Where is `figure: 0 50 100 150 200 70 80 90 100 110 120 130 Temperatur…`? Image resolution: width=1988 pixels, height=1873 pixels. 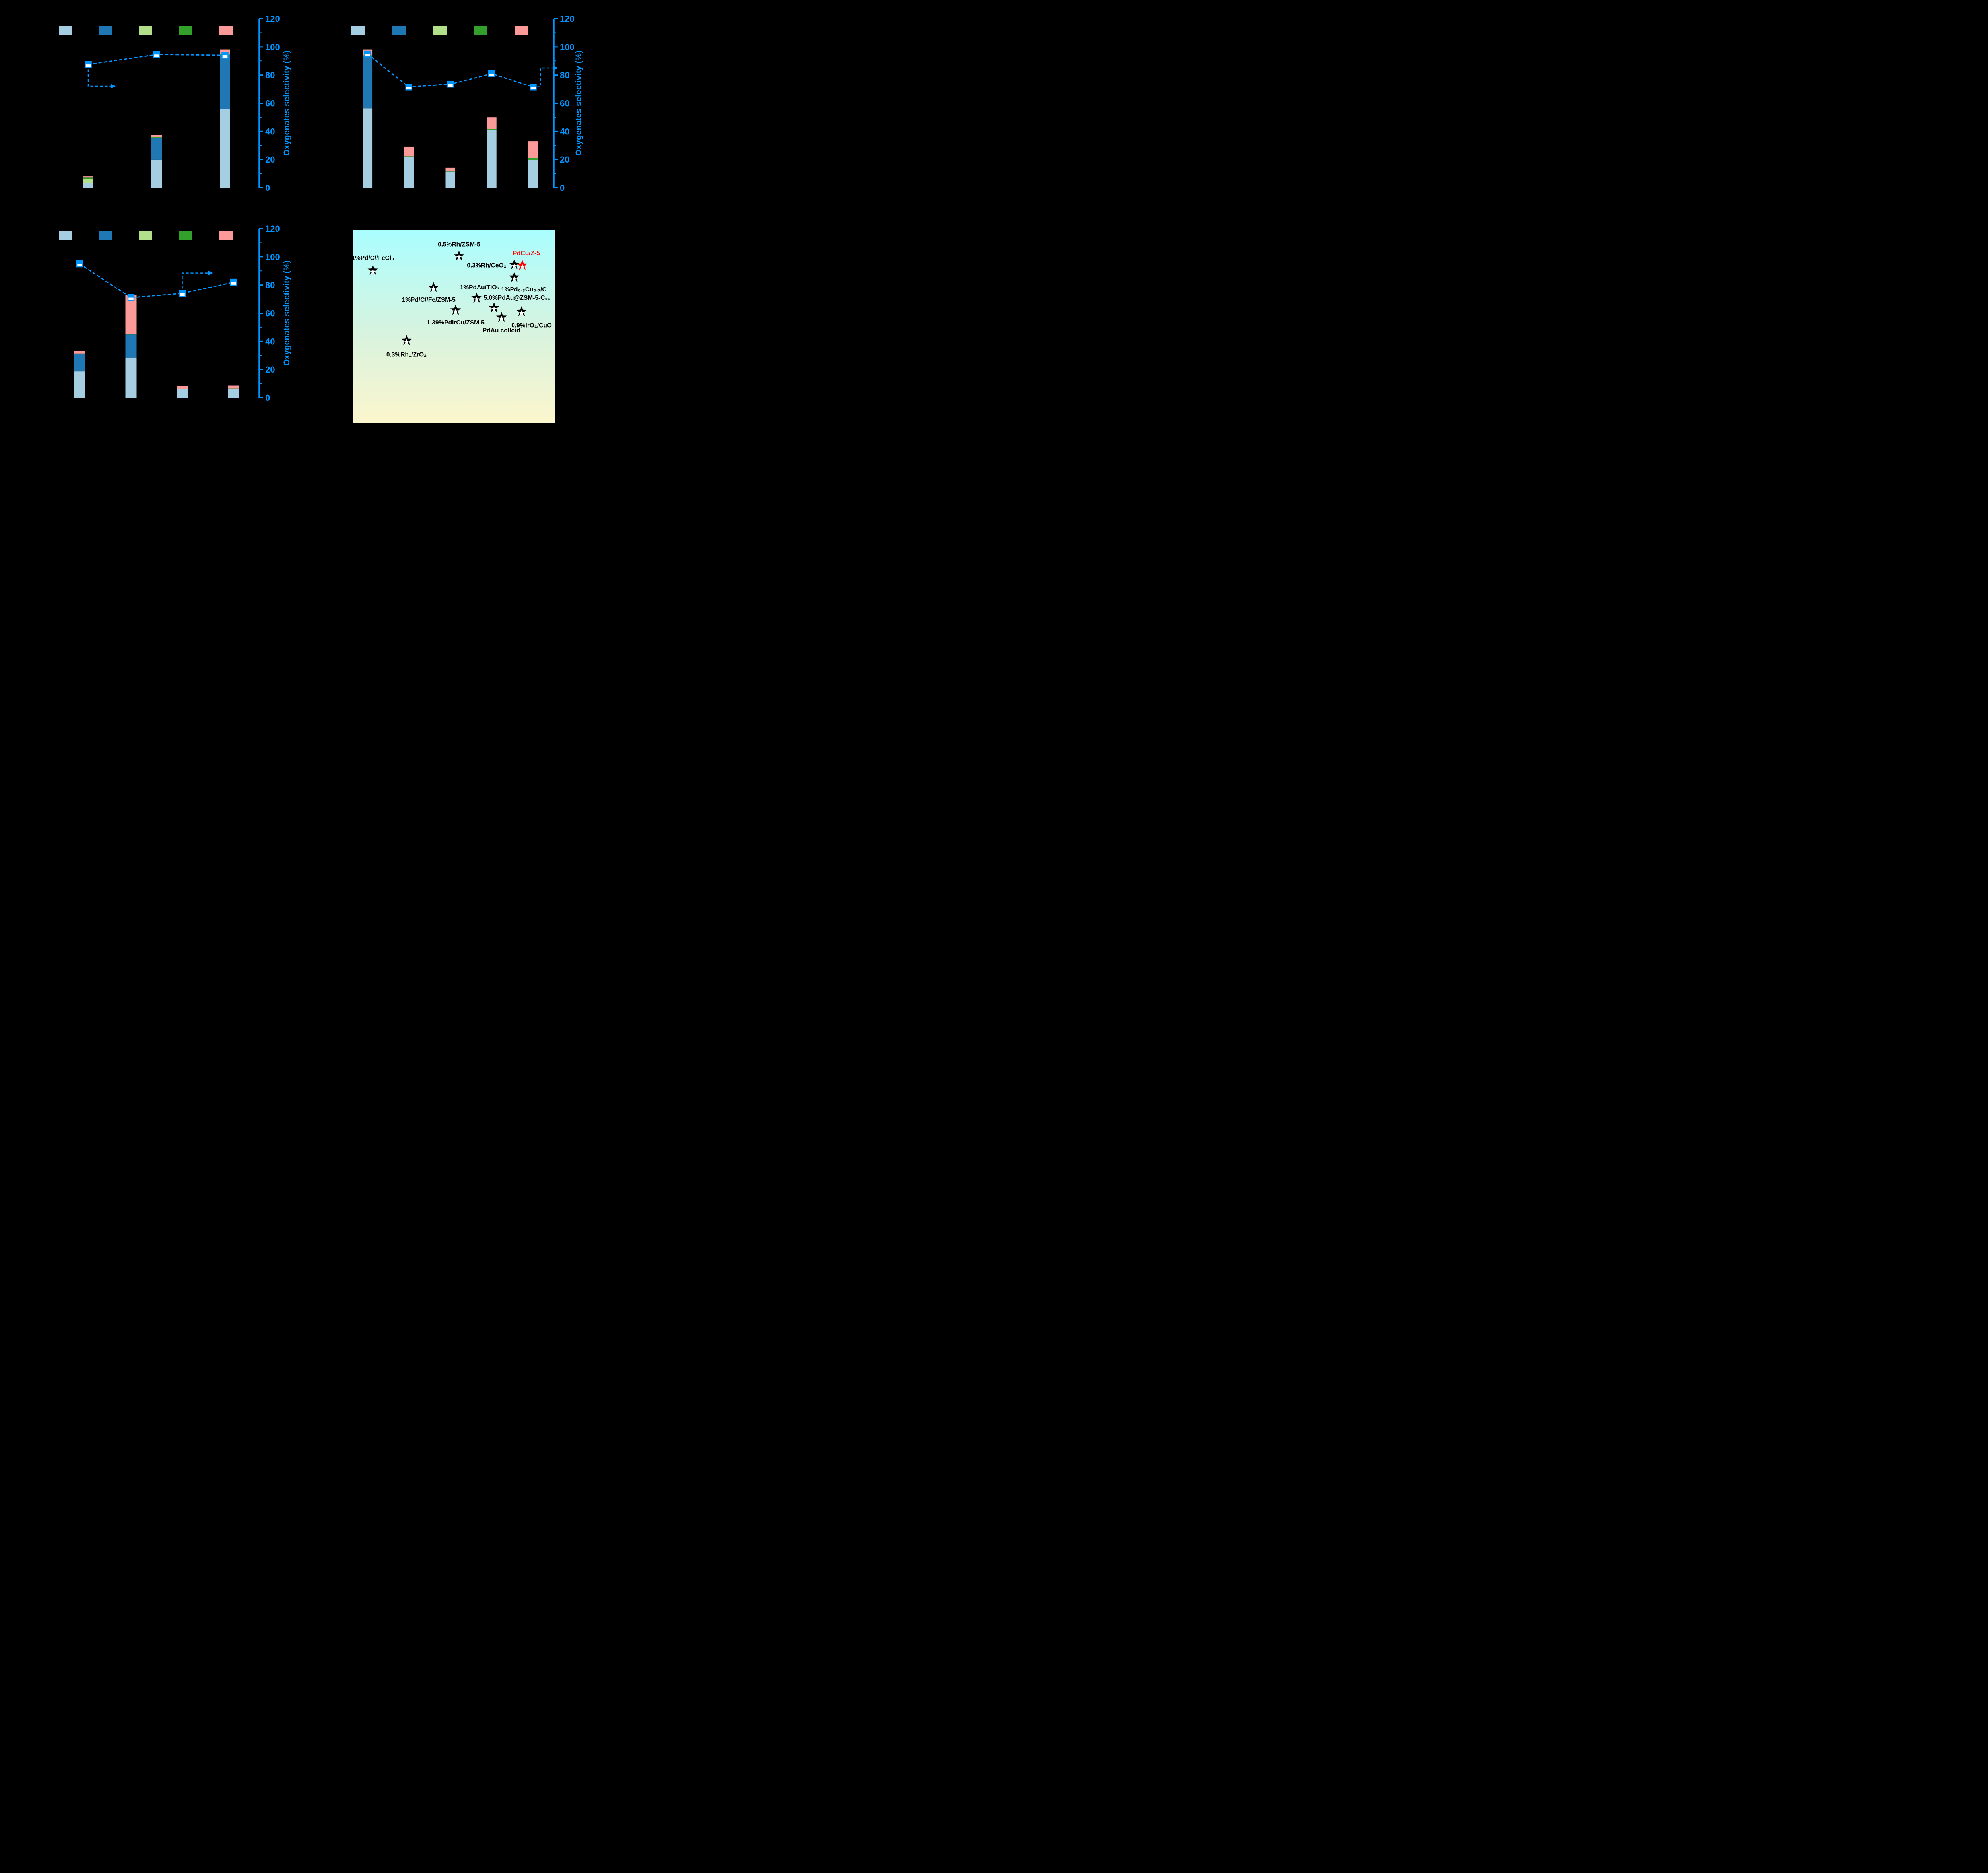 figure: 0 50 100 150 200 70 80 90 100 110 120 130 Temperatur… is located at coordinates (311, 223).